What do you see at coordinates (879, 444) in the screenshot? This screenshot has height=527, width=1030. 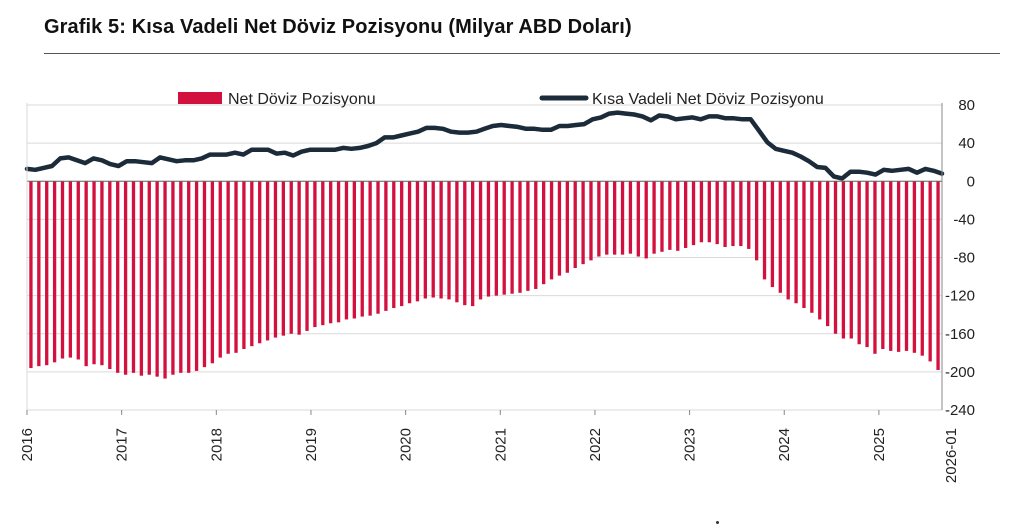 I see `x-tick-label: 2025` at bounding box center [879, 444].